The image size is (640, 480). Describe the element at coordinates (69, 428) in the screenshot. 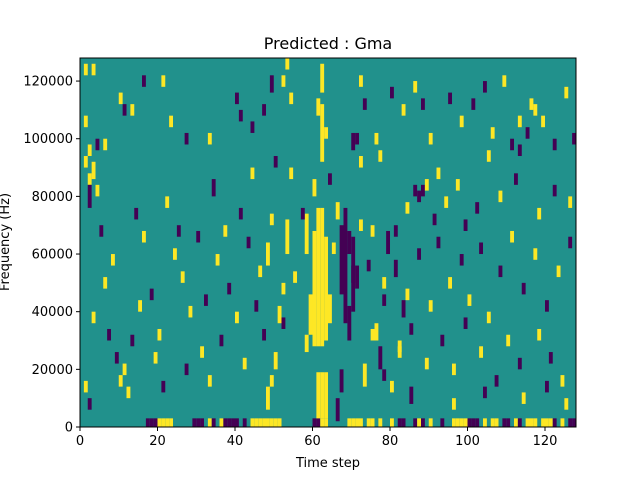

I see `y-tick-label: 0` at that location.